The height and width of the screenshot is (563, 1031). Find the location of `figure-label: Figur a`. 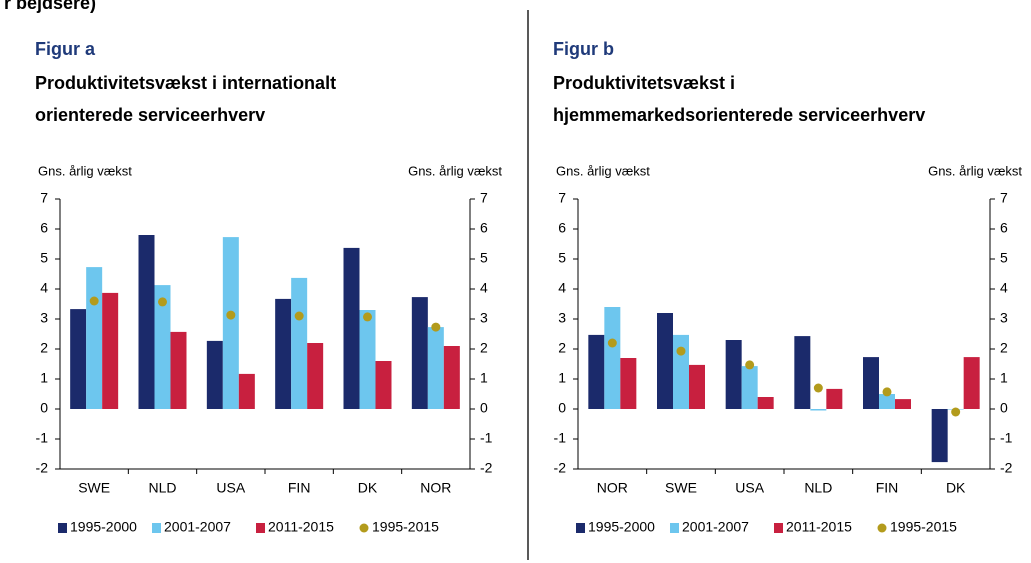

figure-label: Figur a is located at coordinates (65, 49).